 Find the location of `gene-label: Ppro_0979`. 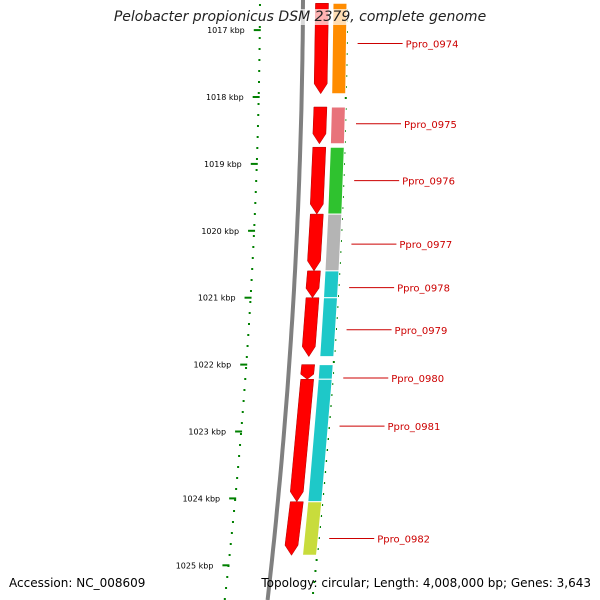

gene-label: Ppro_0979 is located at coordinates (421, 331).